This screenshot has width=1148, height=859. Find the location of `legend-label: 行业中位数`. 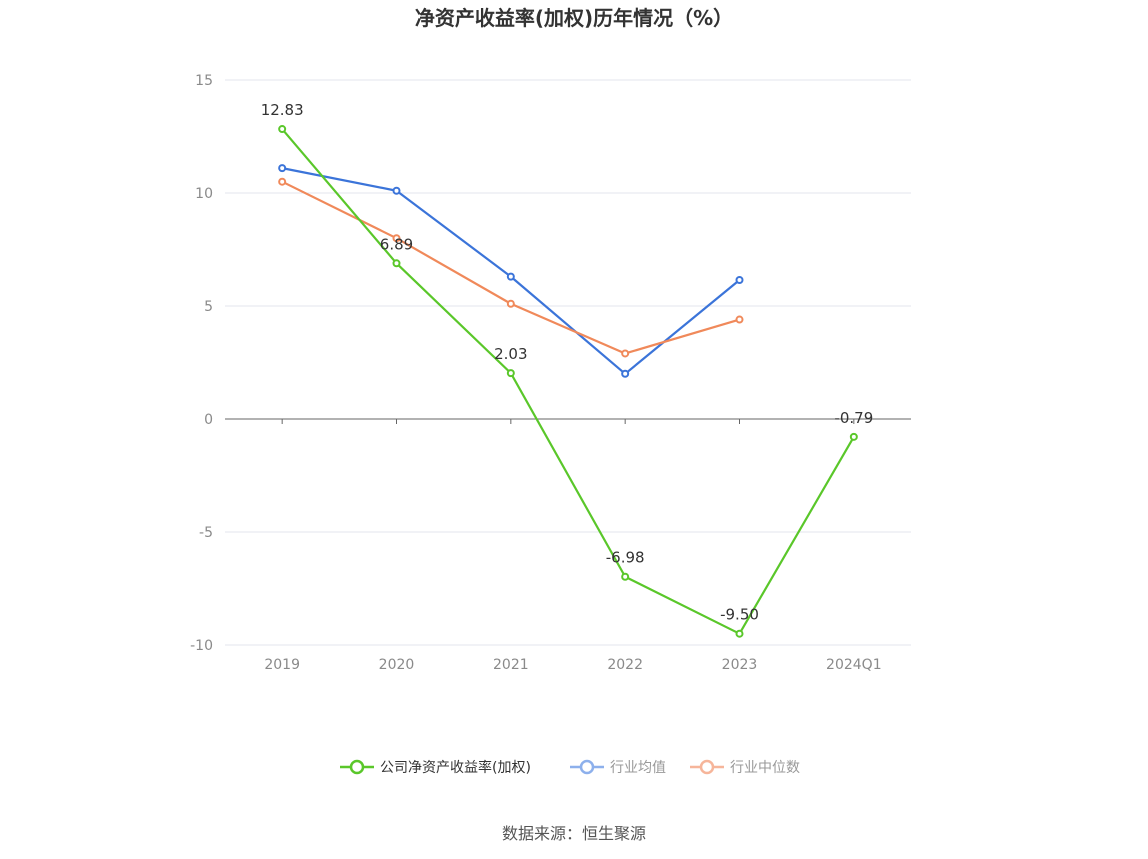

legend-label: 行业中位数 is located at coordinates (765, 768).